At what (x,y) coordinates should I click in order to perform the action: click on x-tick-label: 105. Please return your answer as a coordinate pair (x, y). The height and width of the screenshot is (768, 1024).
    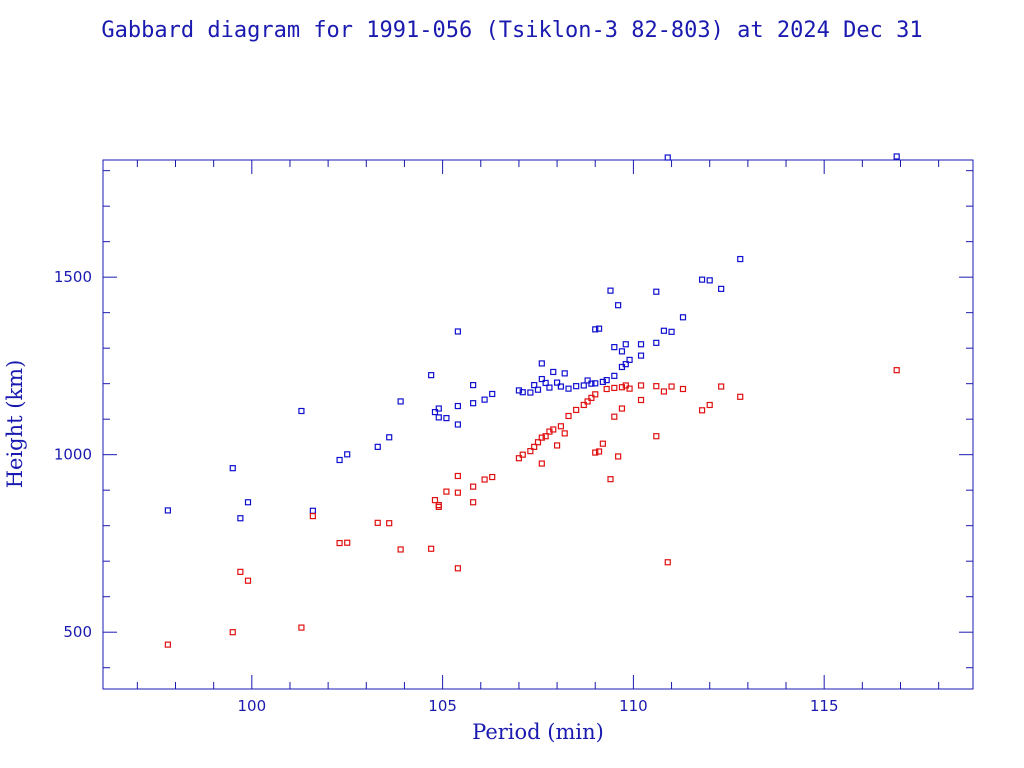
    Looking at the image, I should click on (442, 706).